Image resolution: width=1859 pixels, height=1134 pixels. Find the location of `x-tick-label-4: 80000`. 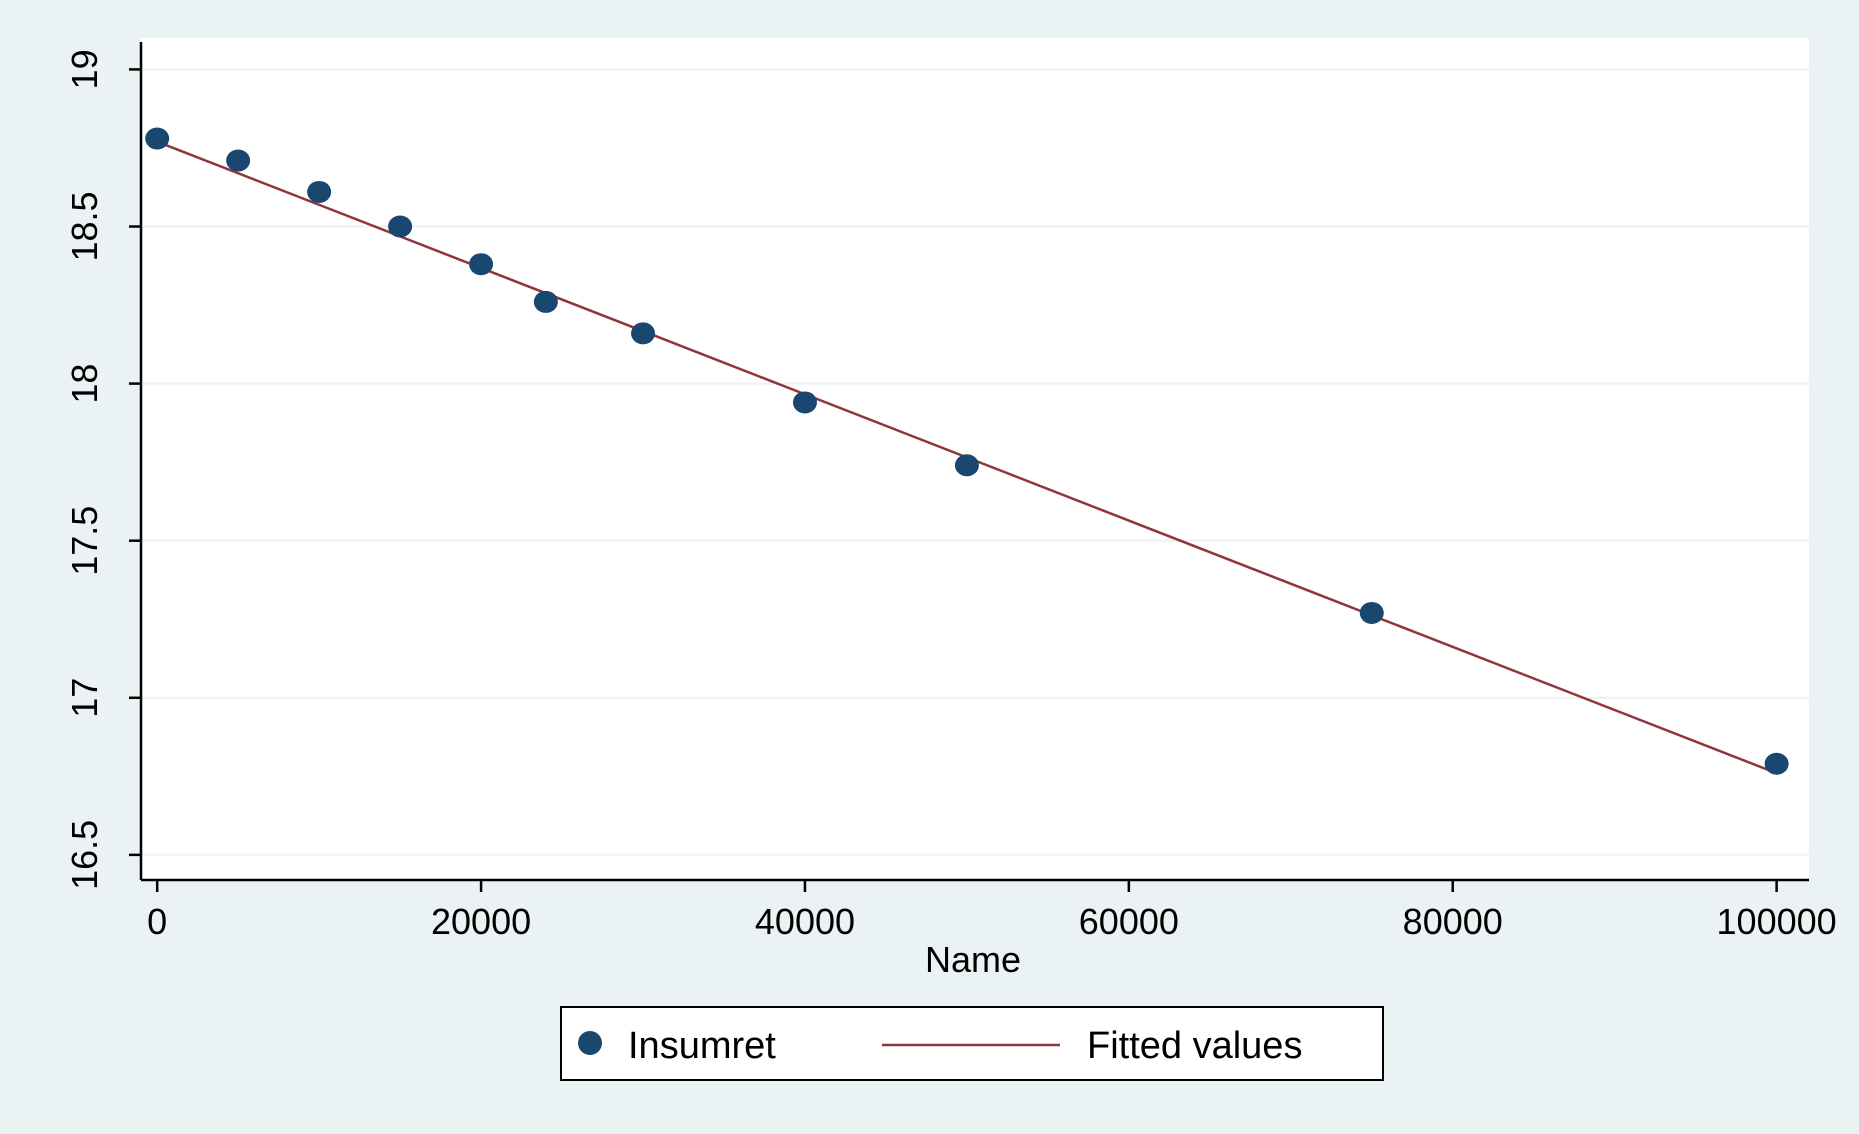

x-tick-label-4: 80000 is located at coordinates (1453, 921).